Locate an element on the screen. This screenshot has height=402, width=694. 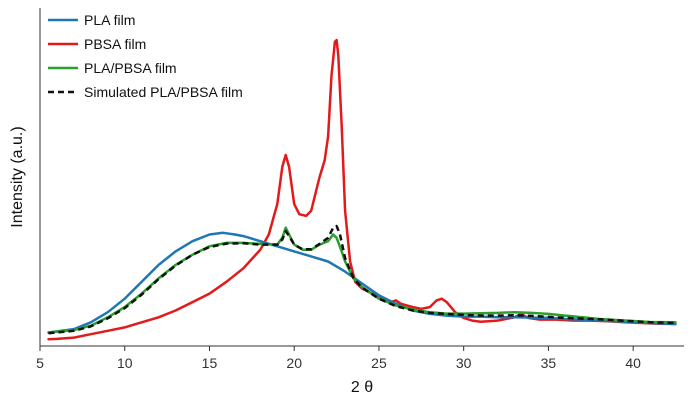
legend-label: PLA/PBSA film is located at coordinates (130, 68).